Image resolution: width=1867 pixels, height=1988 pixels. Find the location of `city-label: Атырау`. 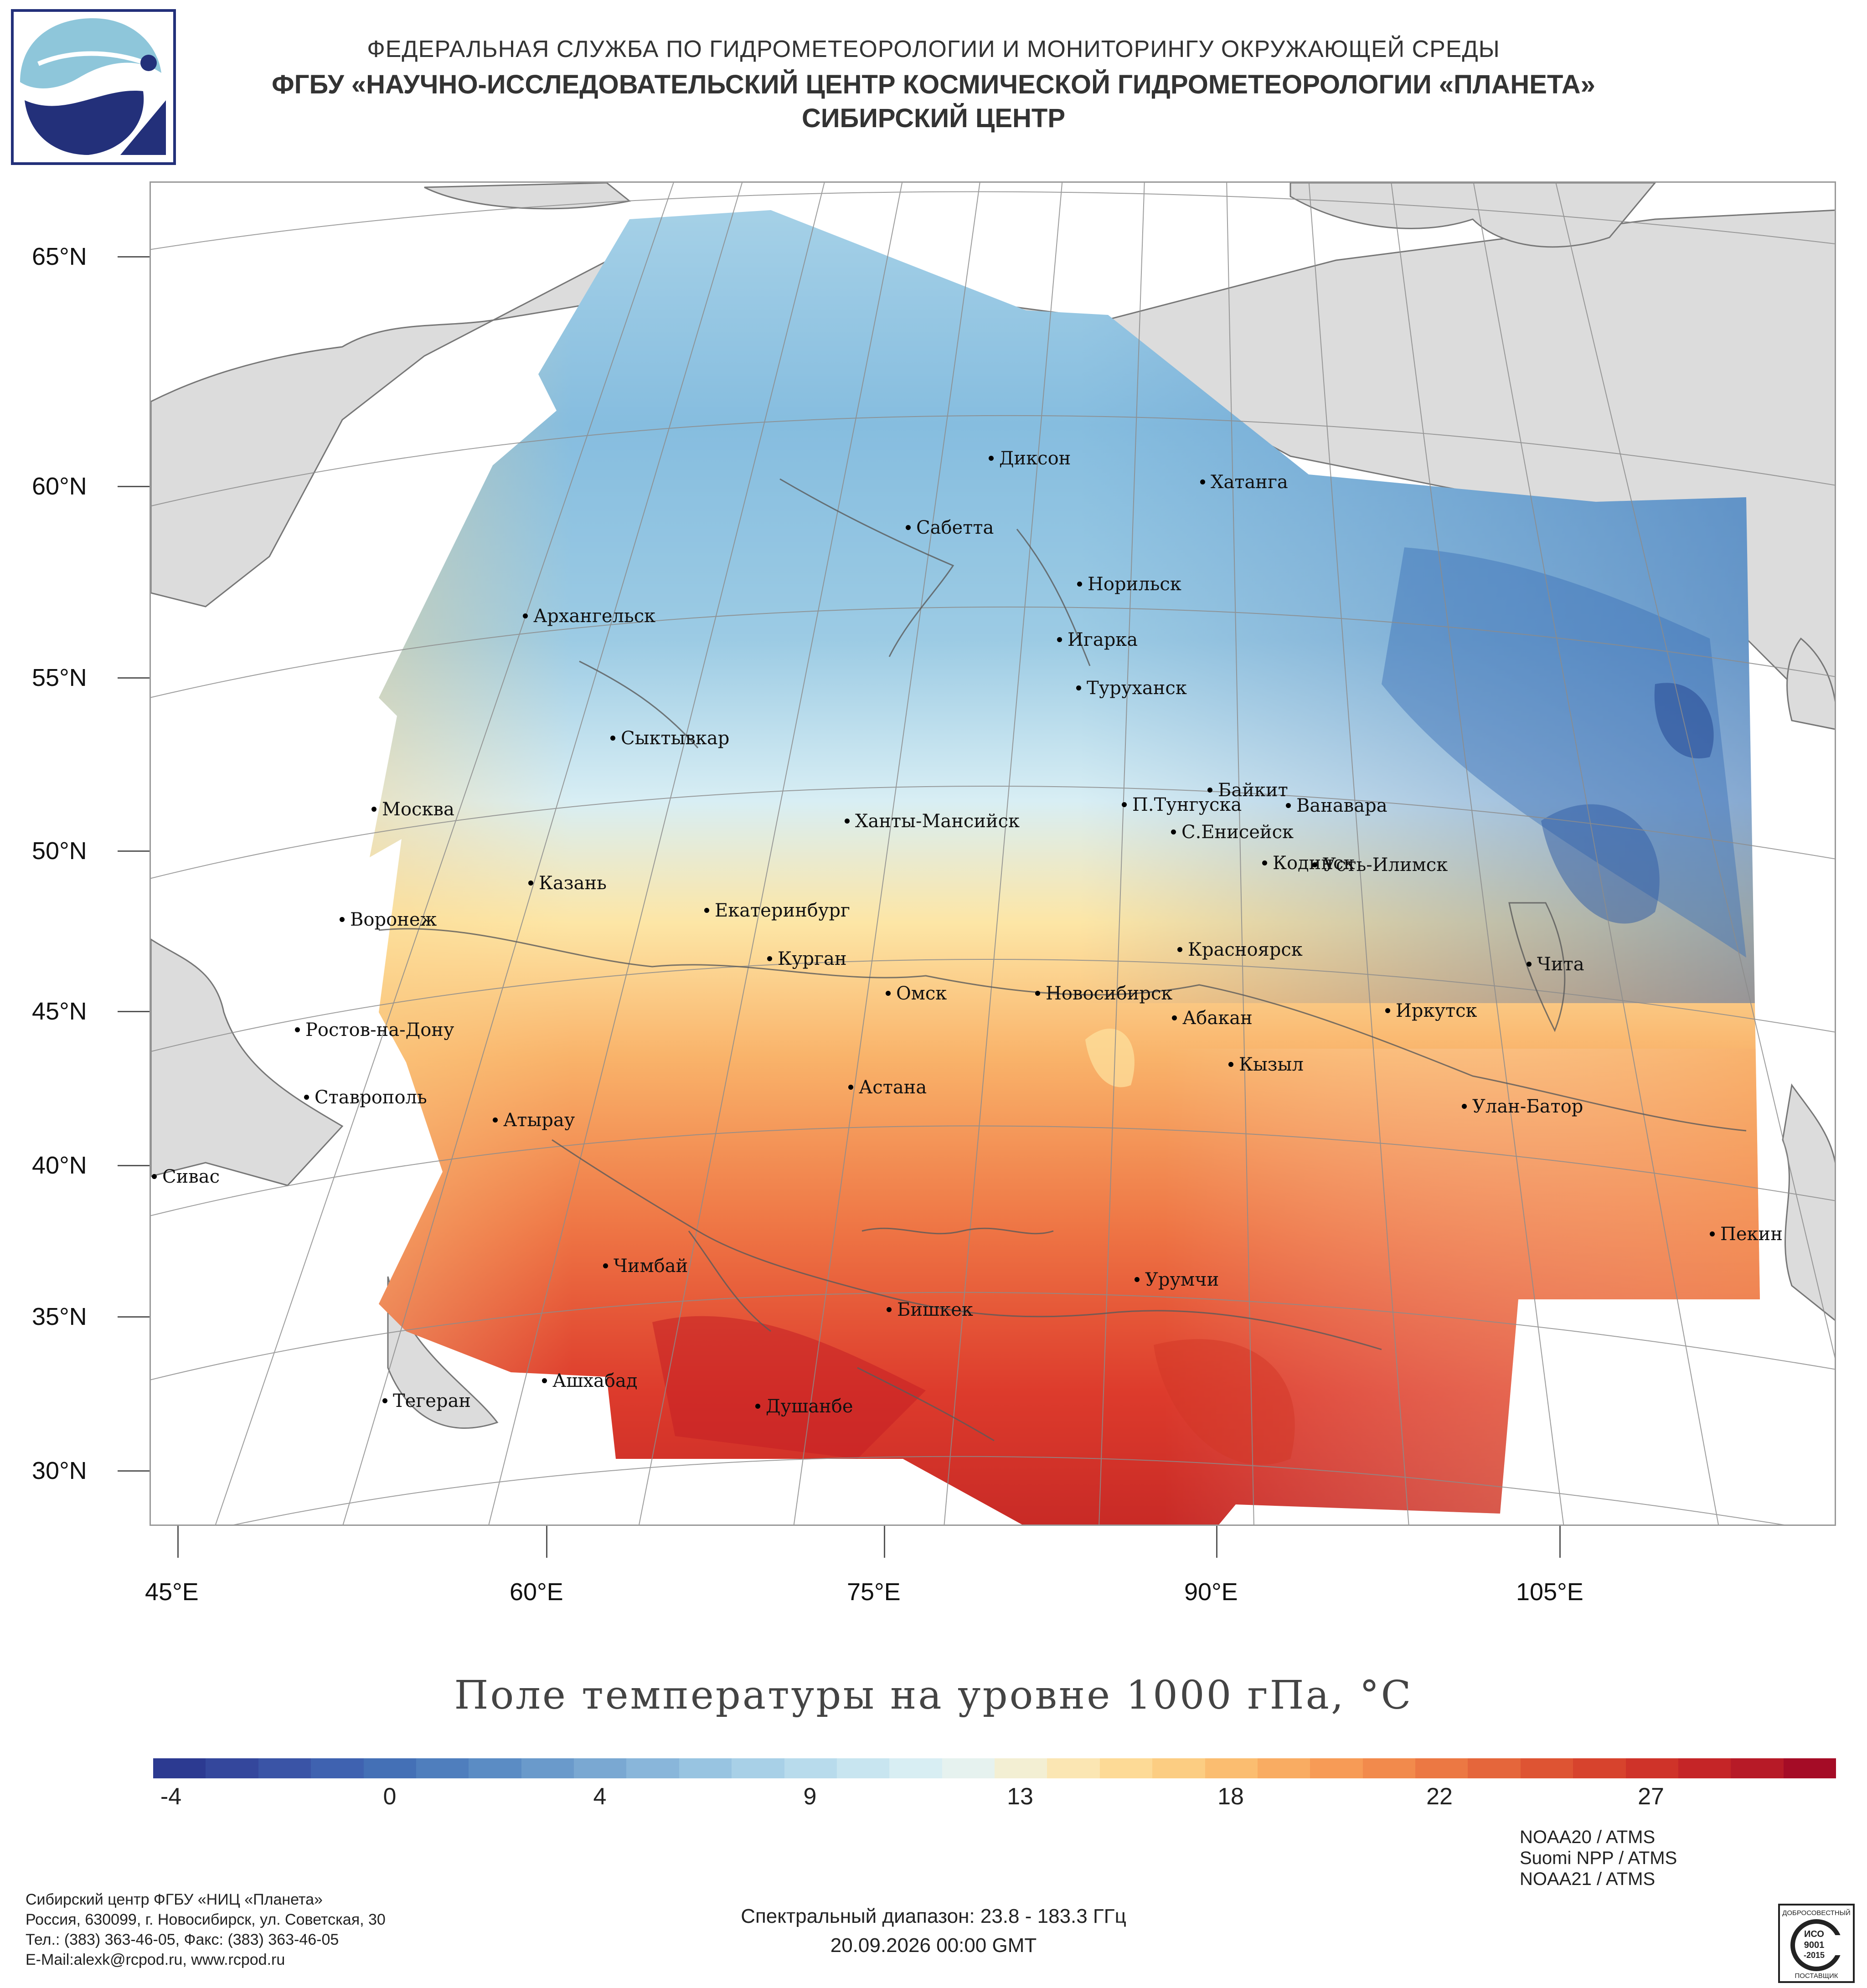

city-label: Атырау is located at coordinates (534, 1121).